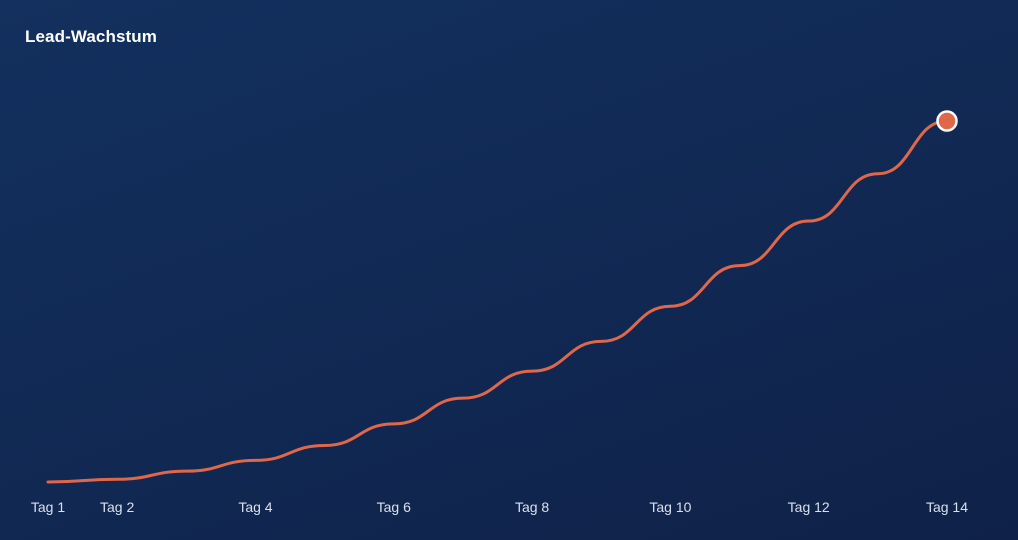  Describe the element at coordinates (947, 507) in the screenshot. I see `x-tick-label: Tag 14` at that location.